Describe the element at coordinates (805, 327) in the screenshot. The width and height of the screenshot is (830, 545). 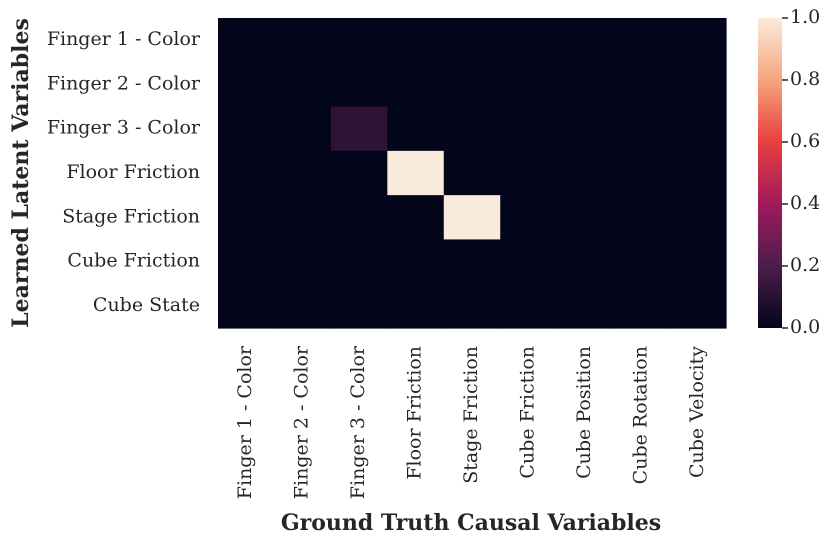
I see `colorbar-tick-label: 0.0` at that location.